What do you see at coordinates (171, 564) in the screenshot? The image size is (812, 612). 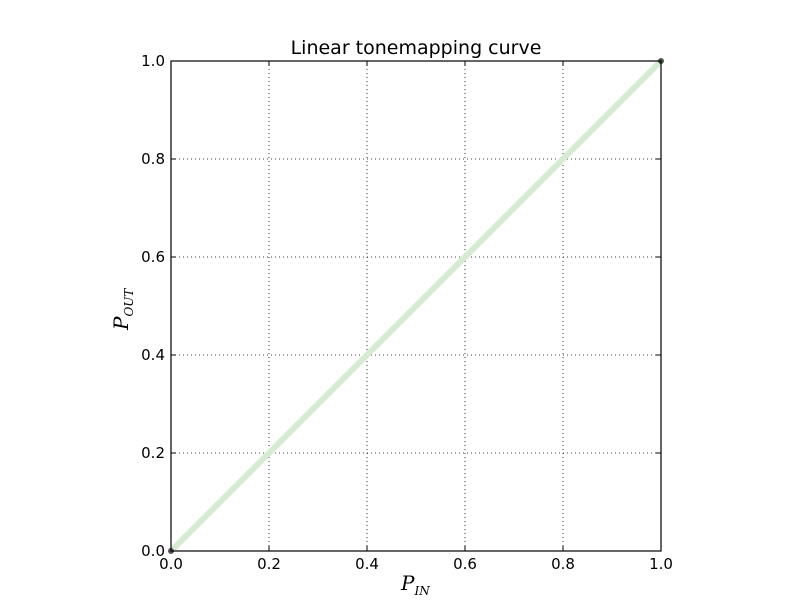 I see `x-tick-label: 0.0` at bounding box center [171, 564].